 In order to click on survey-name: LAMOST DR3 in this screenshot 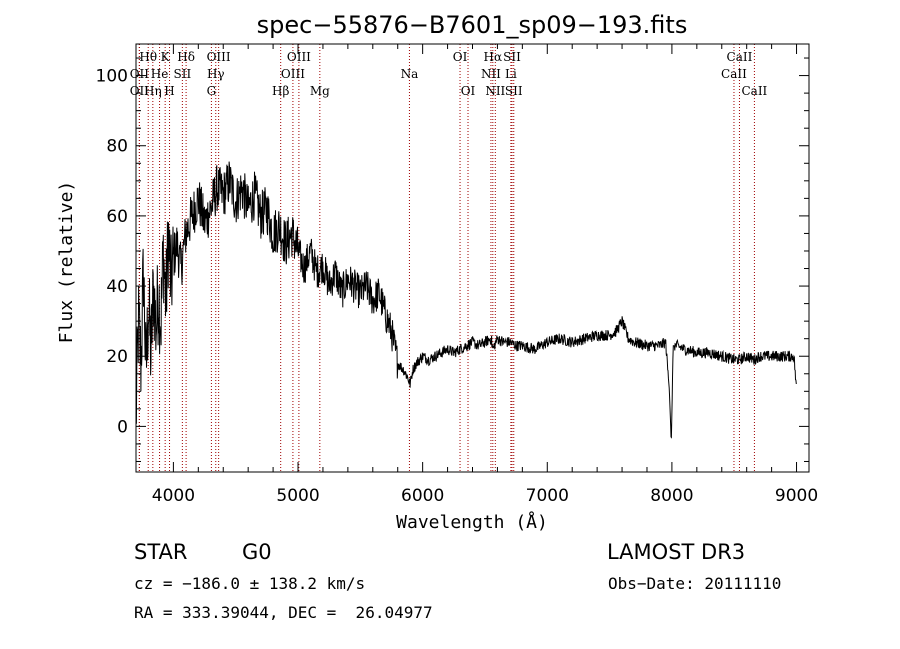, I will do `click(676, 552)`.